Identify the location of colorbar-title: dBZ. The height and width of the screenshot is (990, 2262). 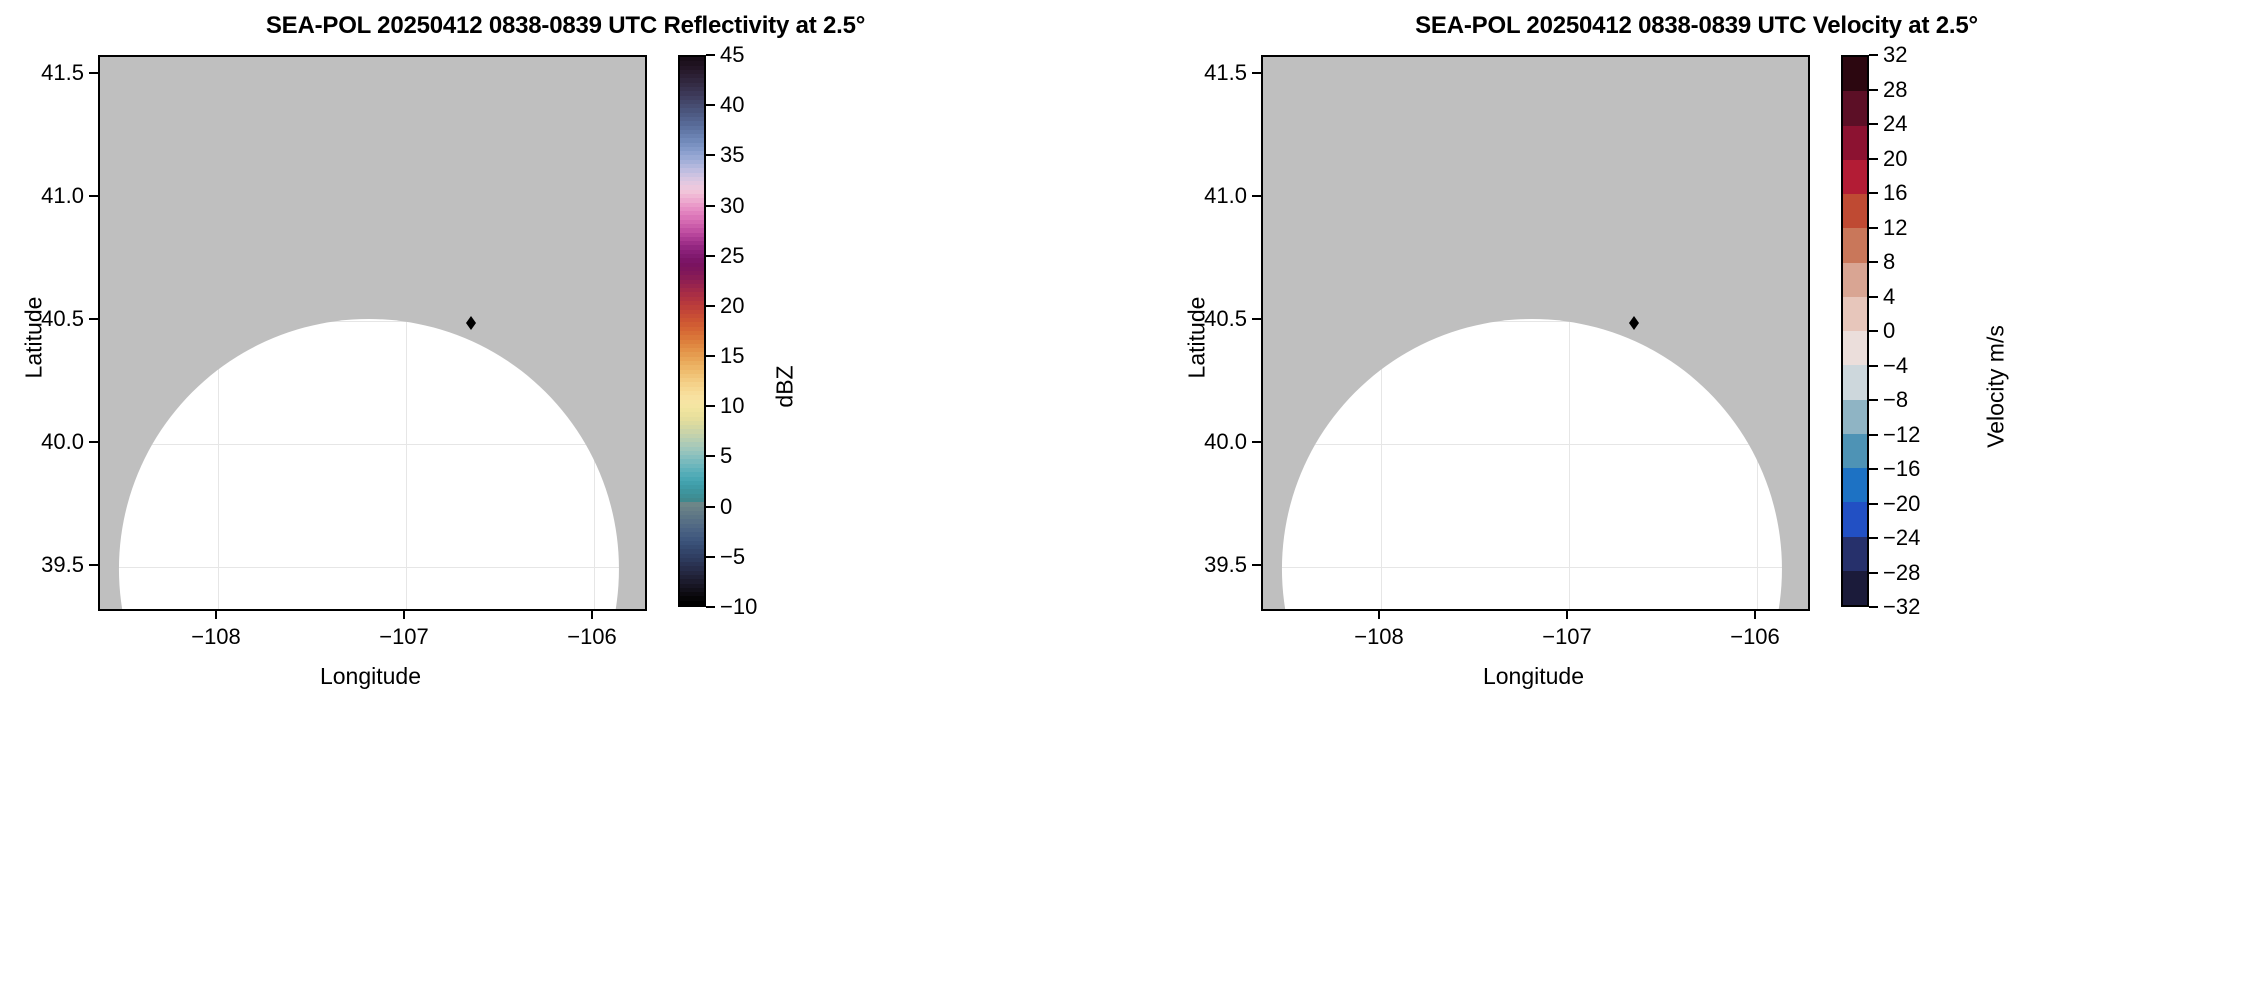
(784, 386).